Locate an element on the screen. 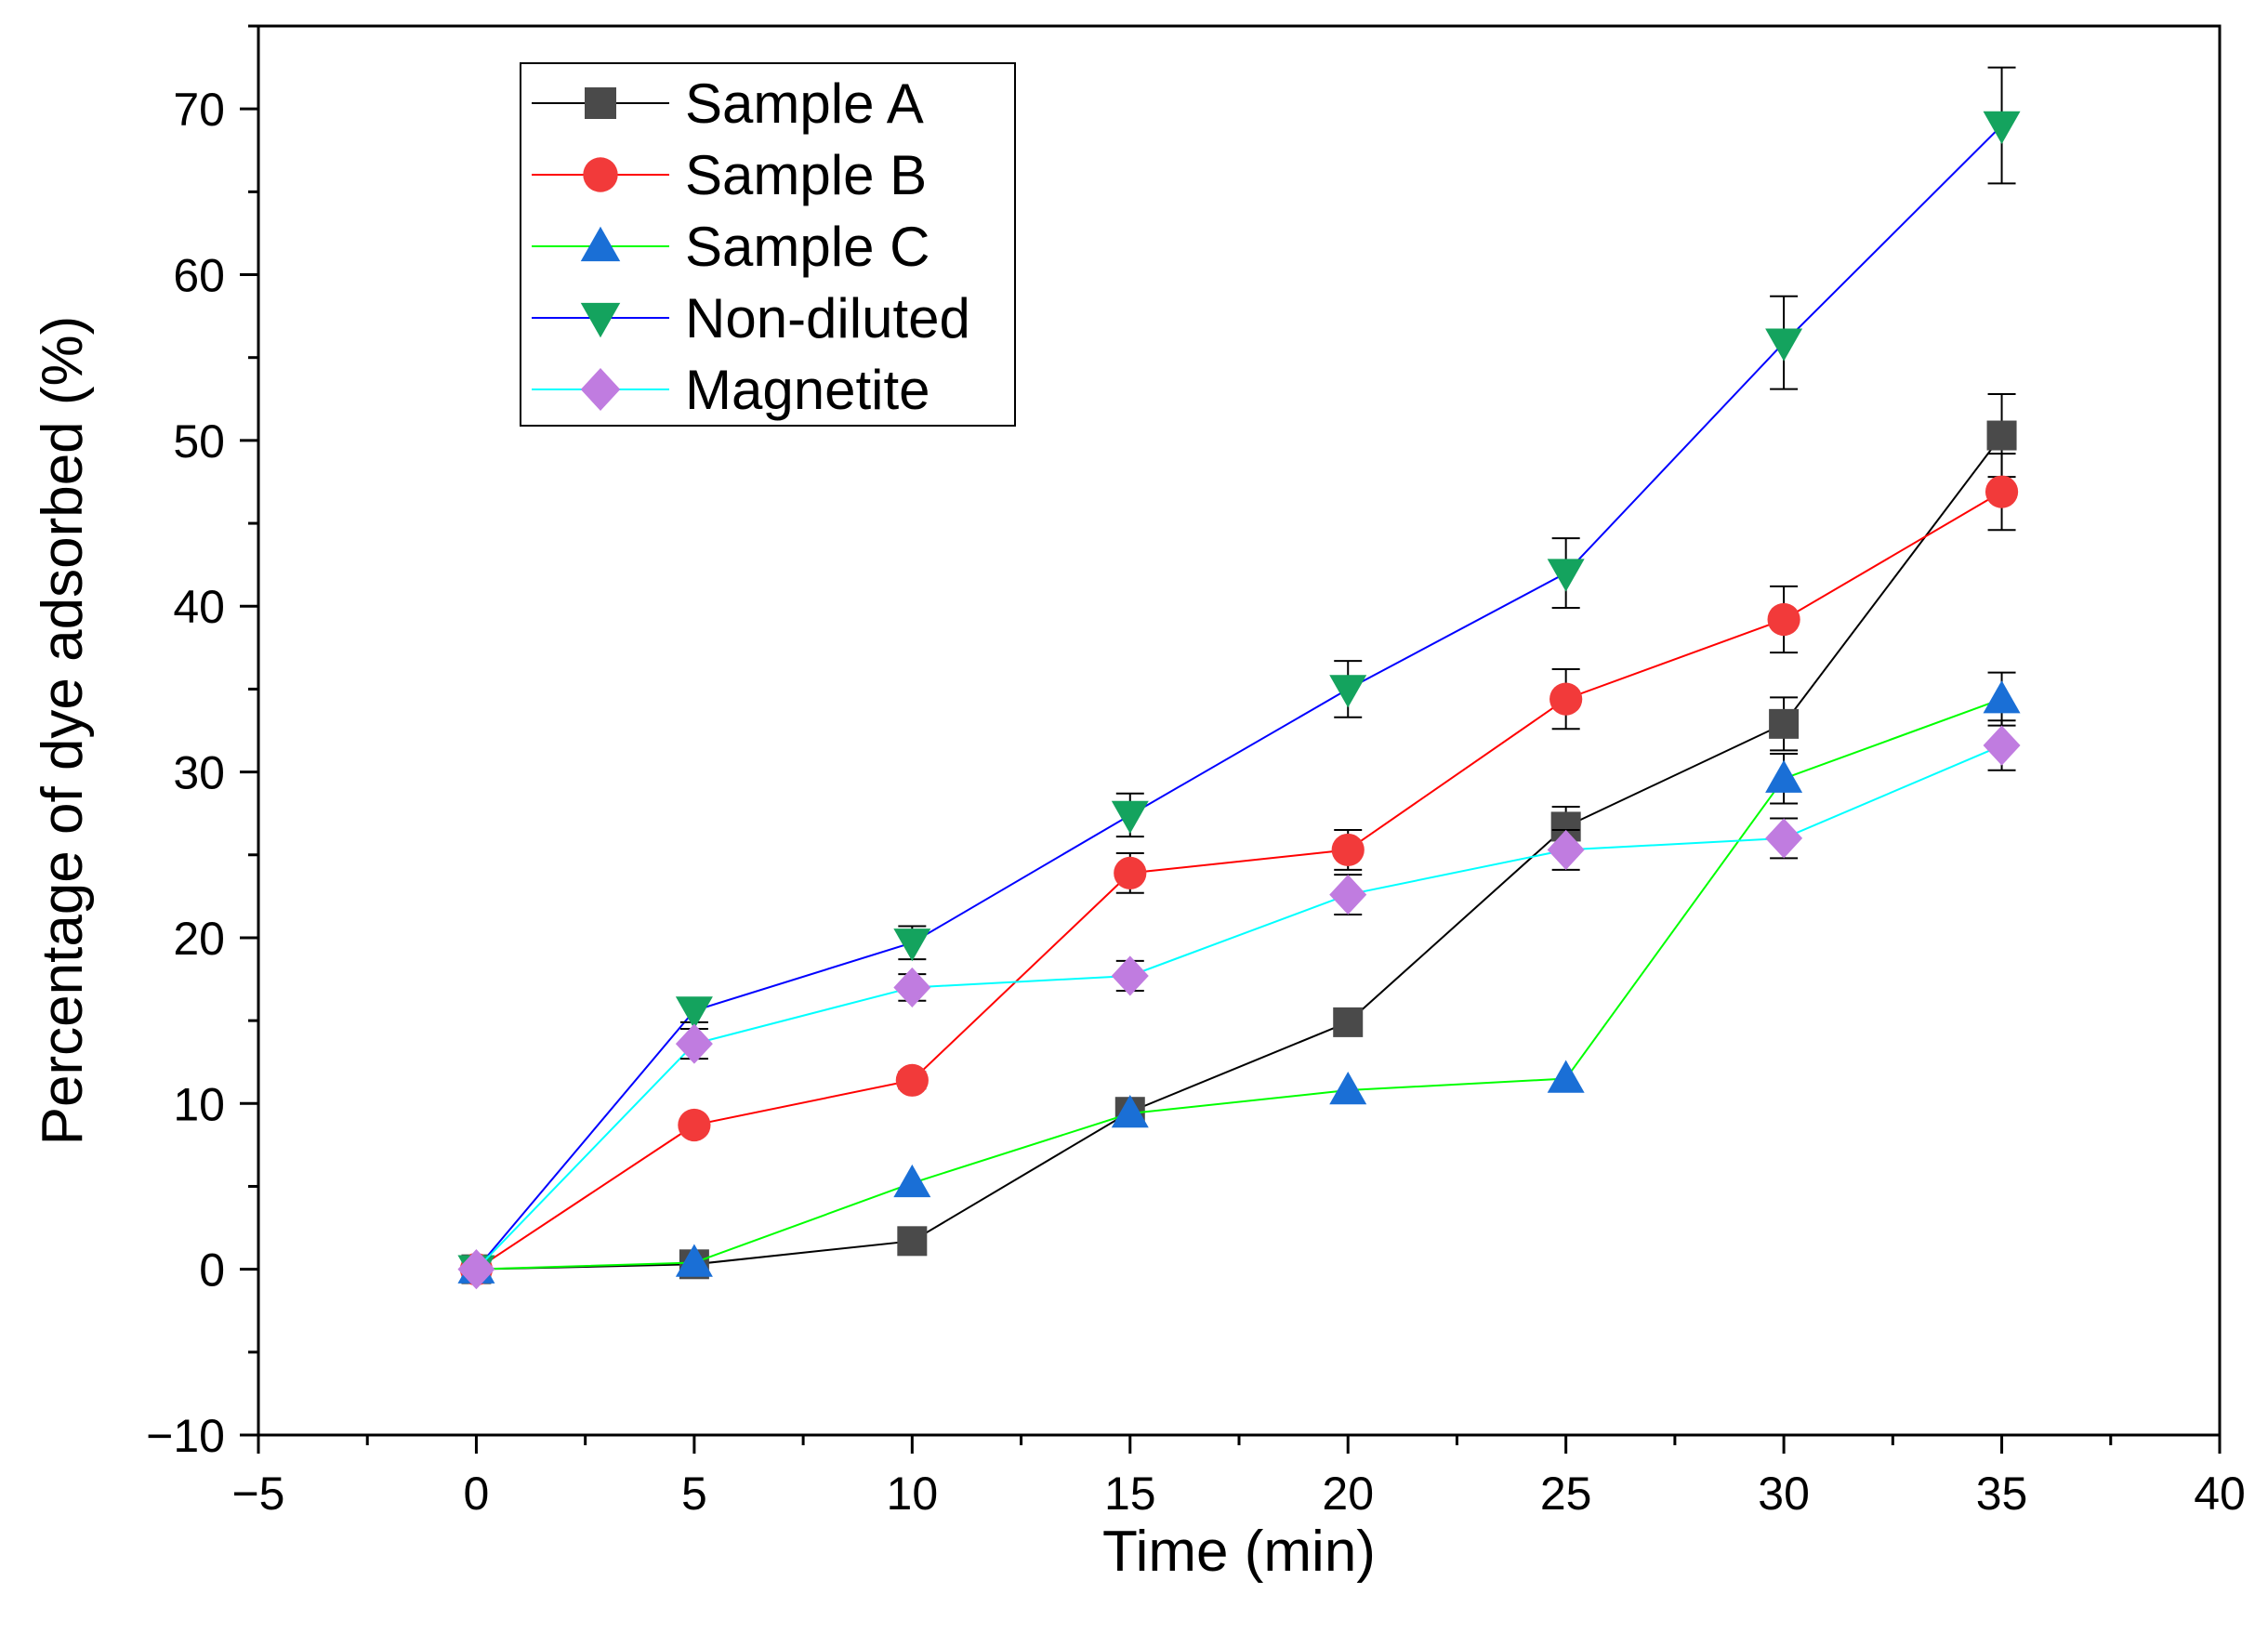  x-axis-title: Time (min) is located at coordinates (1239, 1552).